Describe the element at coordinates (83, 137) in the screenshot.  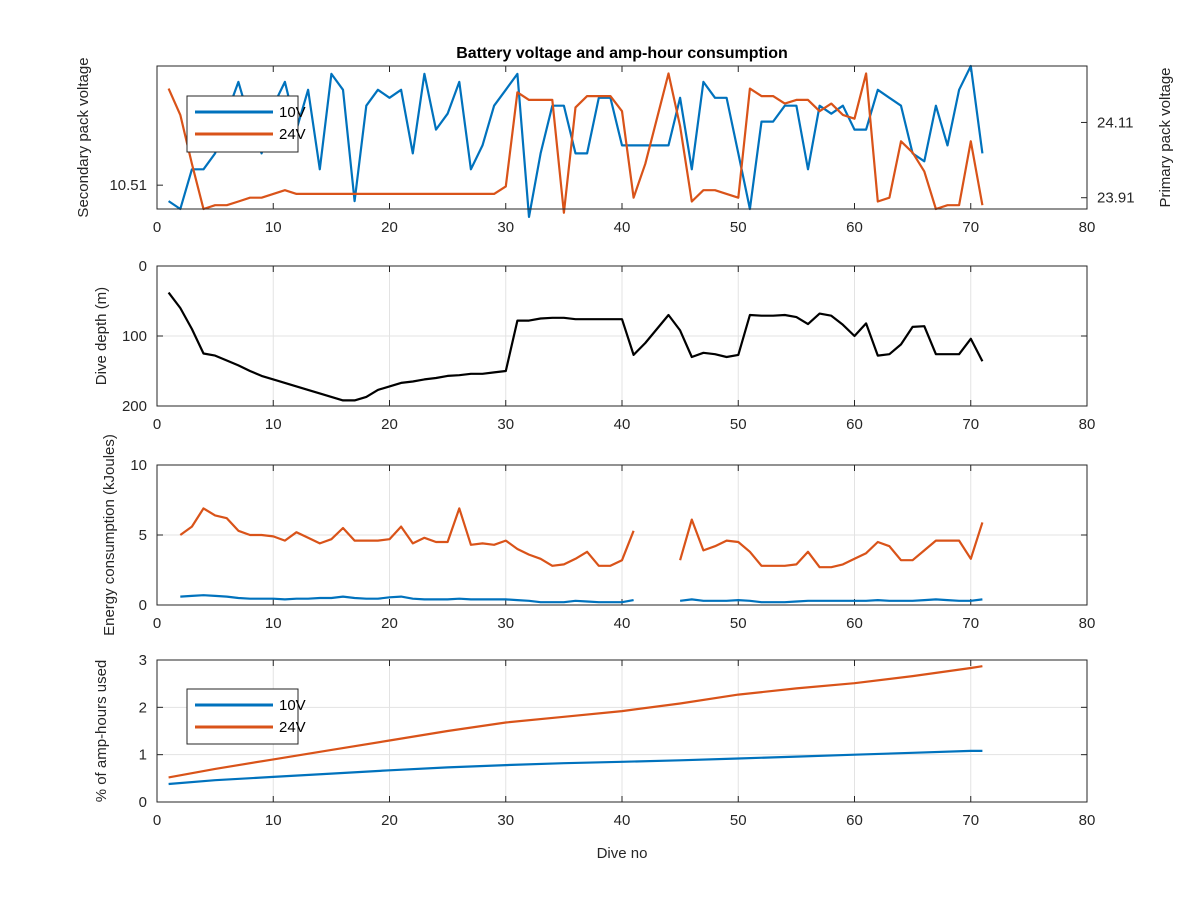
I see `y-axis-label: Secondary pack voltage` at that location.